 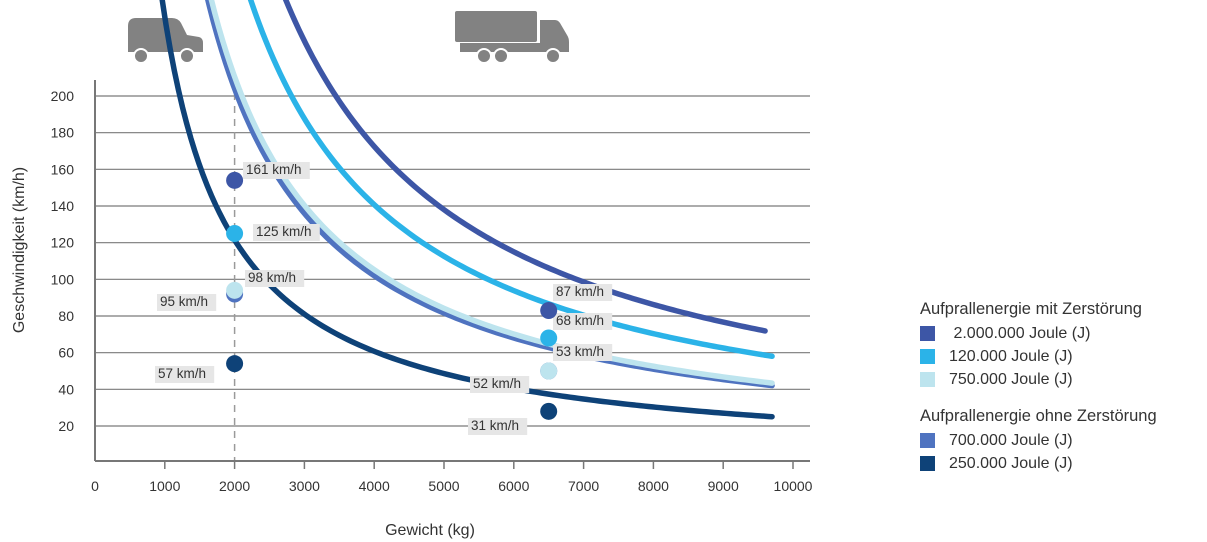 What do you see at coordinates (374, 486) in the screenshot?
I see `x-tick-label: 4000` at bounding box center [374, 486].